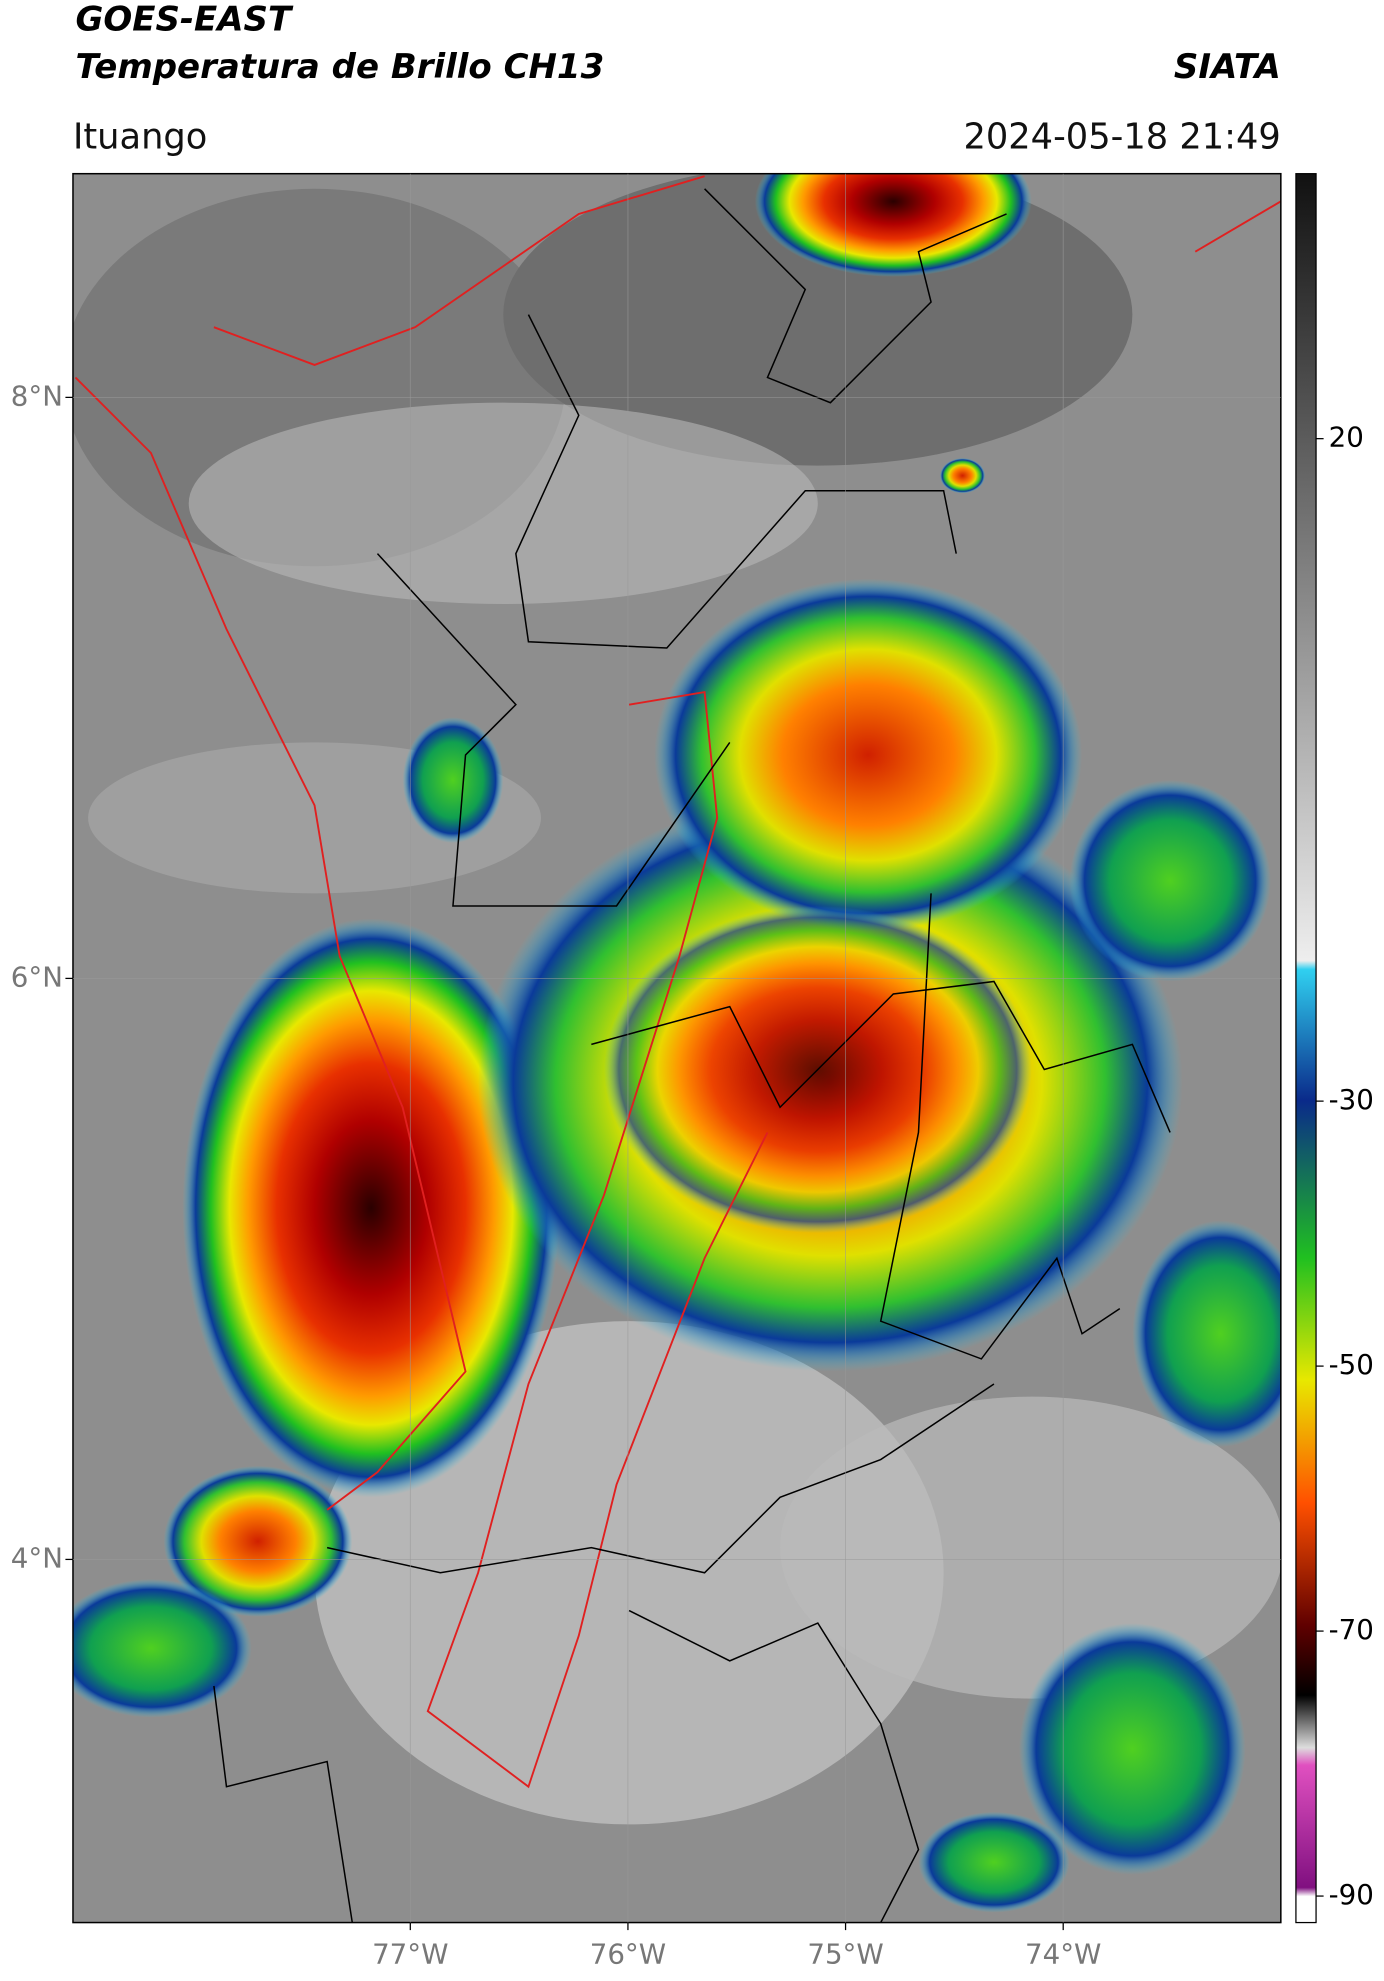  I want to click on source: SIATA, so click(1227, 67).